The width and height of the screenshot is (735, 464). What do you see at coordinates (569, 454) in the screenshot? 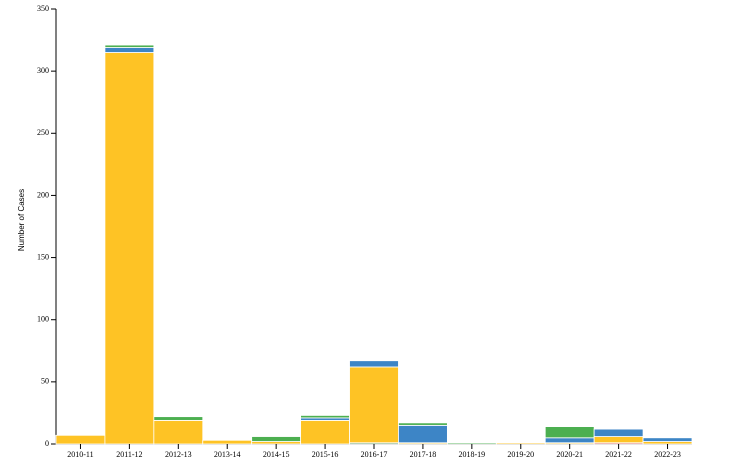
I see `x-tick-label: 2020-21` at bounding box center [569, 454].